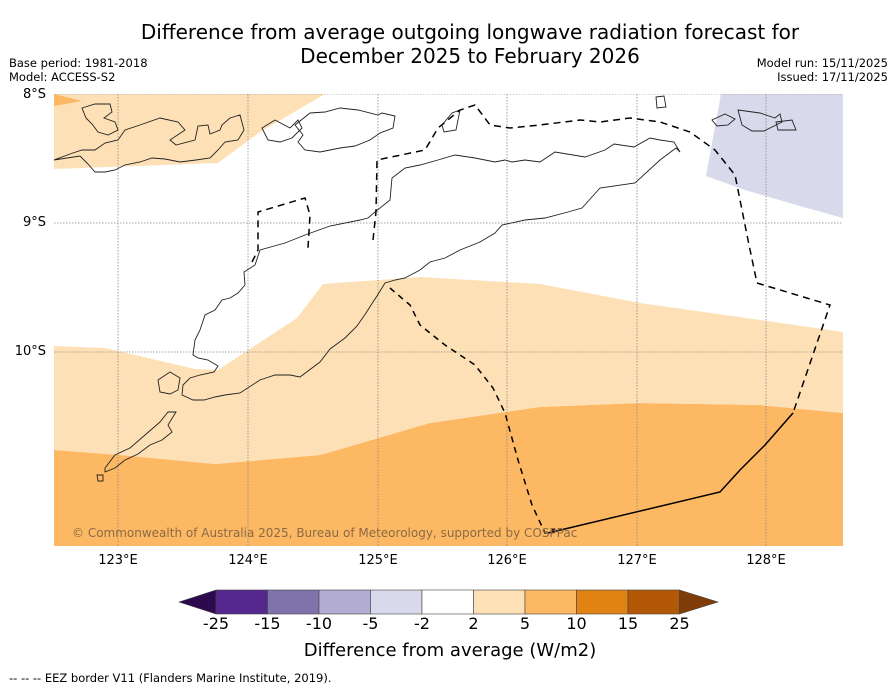 This screenshot has width=896, height=690. Describe the element at coordinates (470, 56) in the screenshot. I see `title-line-2: December 2025 to February 2026` at that location.